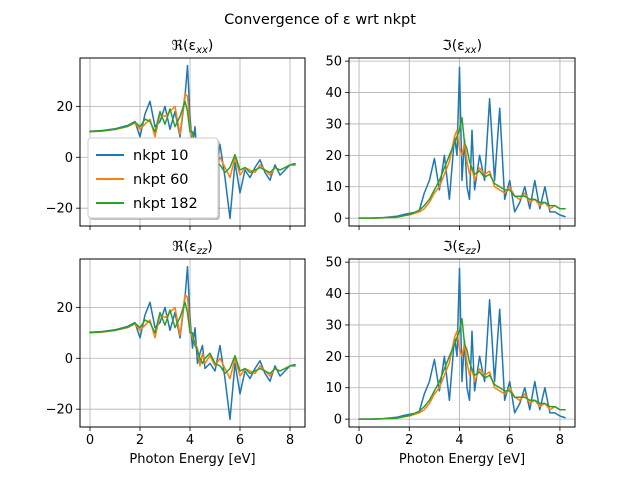 The height and width of the screenshot is (480, 640). What do you see at coordinates (462, 47) in the screenshot?
I see `panel-title: ℑ(εxx)` at bounding box center [462, 47].